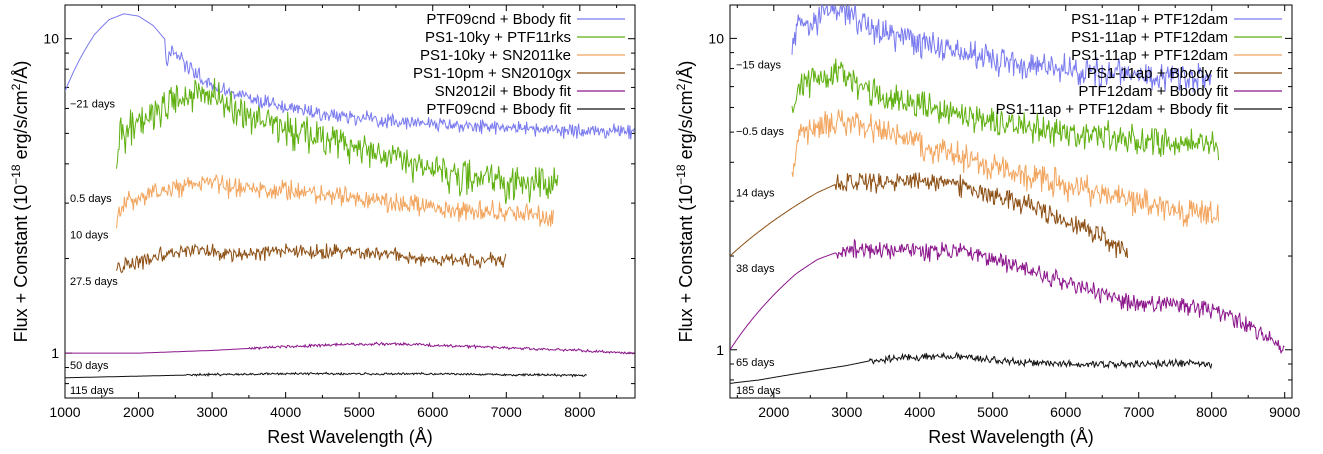  Describe the element at coordinates (64, 412) in the screenshot. I see `x-tick-label: 1000` at that location.